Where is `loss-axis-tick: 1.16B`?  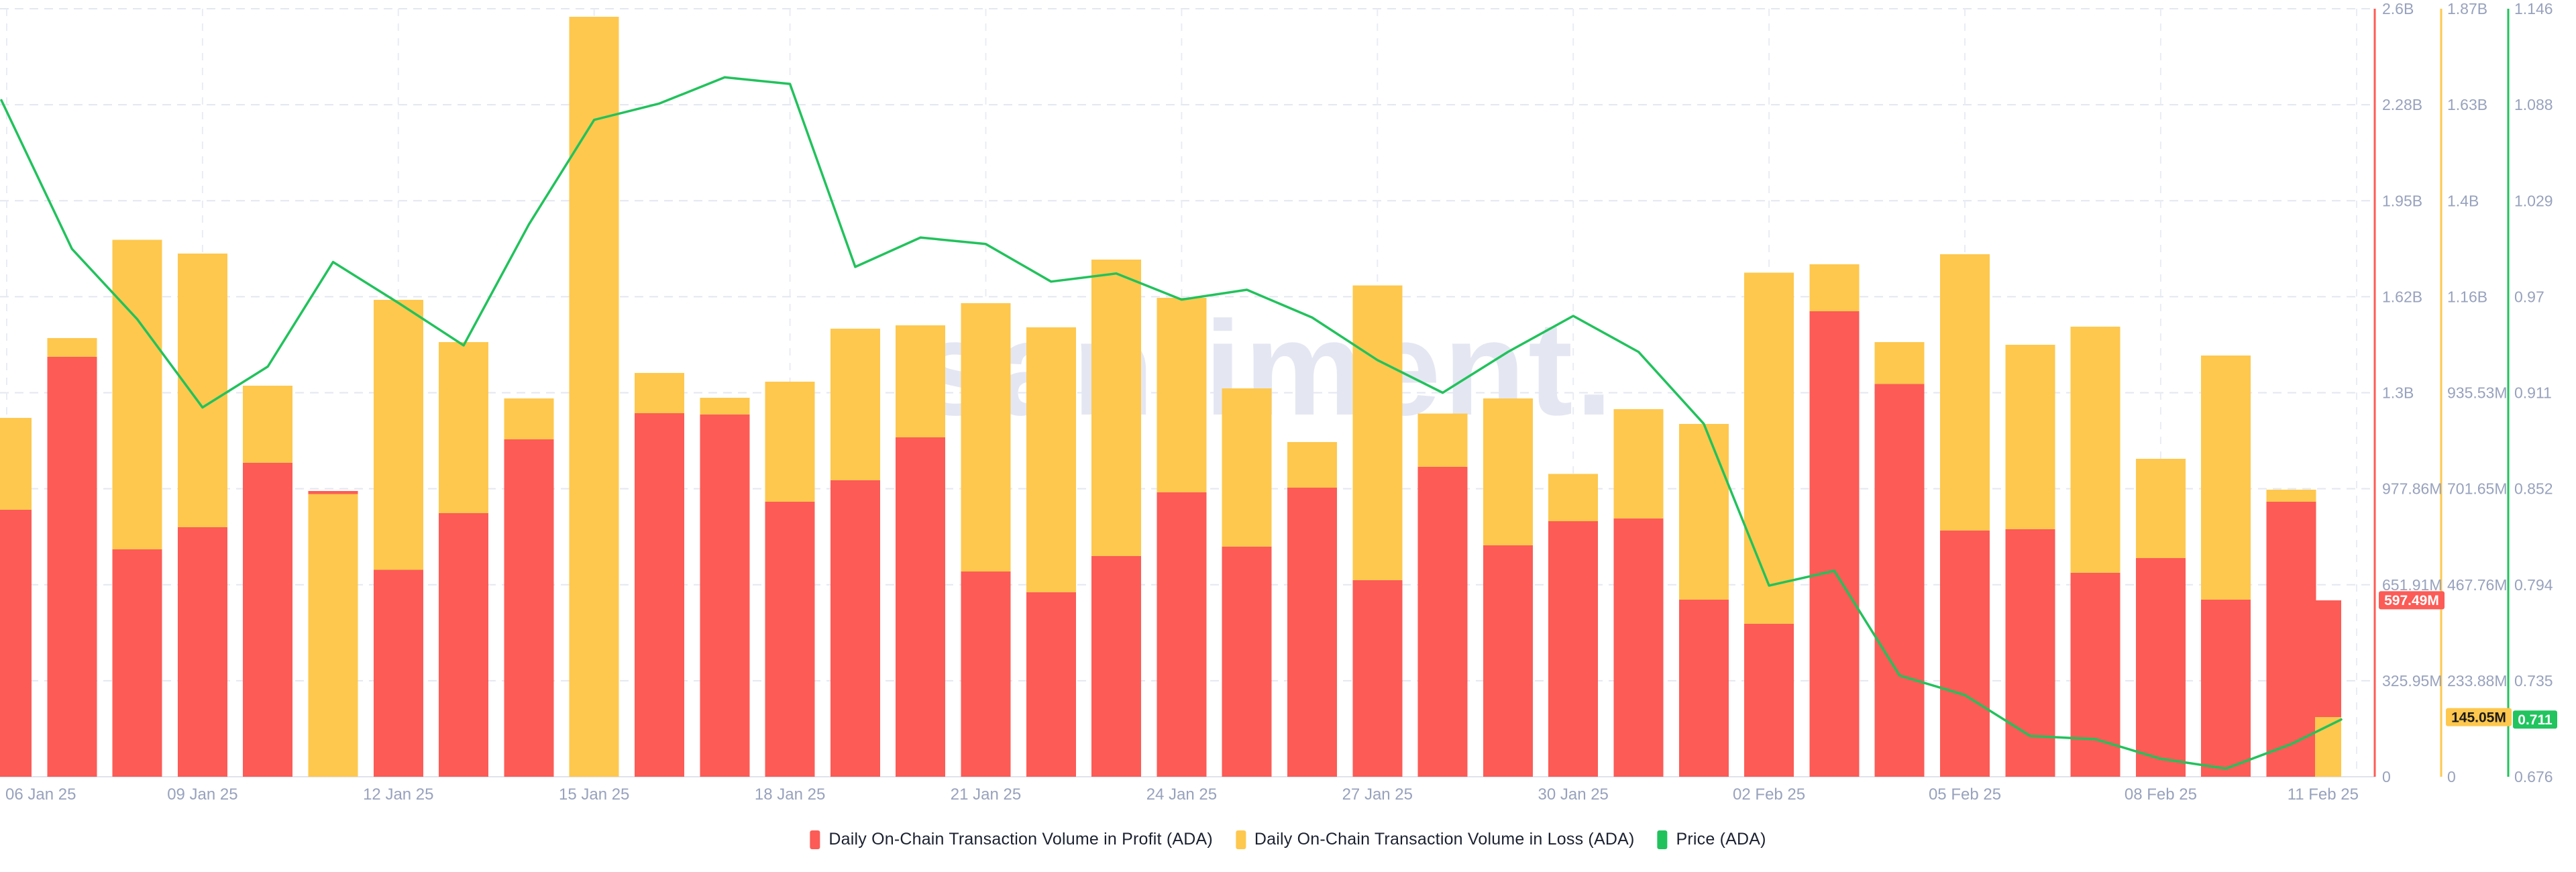 loss-axis-tick: 1.16B is located at coordinates (2467, 296).